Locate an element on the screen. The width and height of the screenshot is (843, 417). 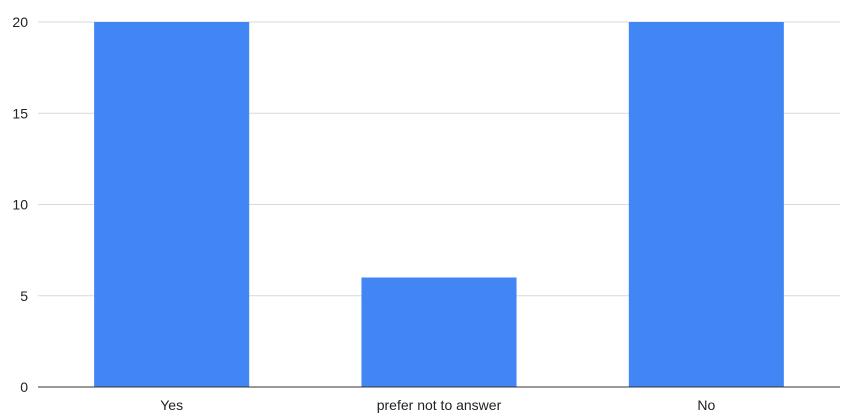
y-tick-labels: 0 5 10 15 20 is located at coordinates (20, 204).